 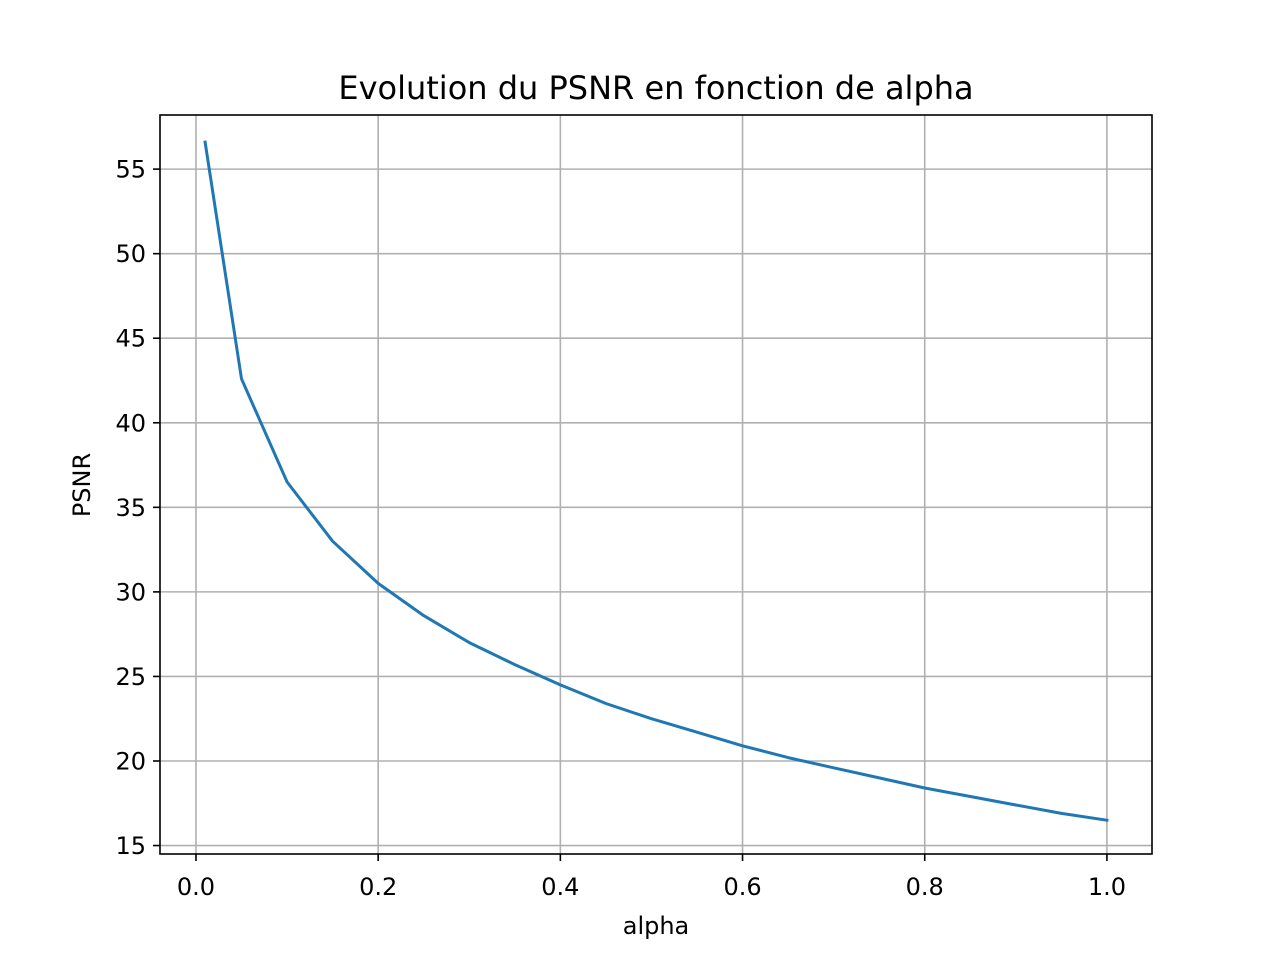 I want to click on y-tick-label: 45, so click(x=130, y=339).